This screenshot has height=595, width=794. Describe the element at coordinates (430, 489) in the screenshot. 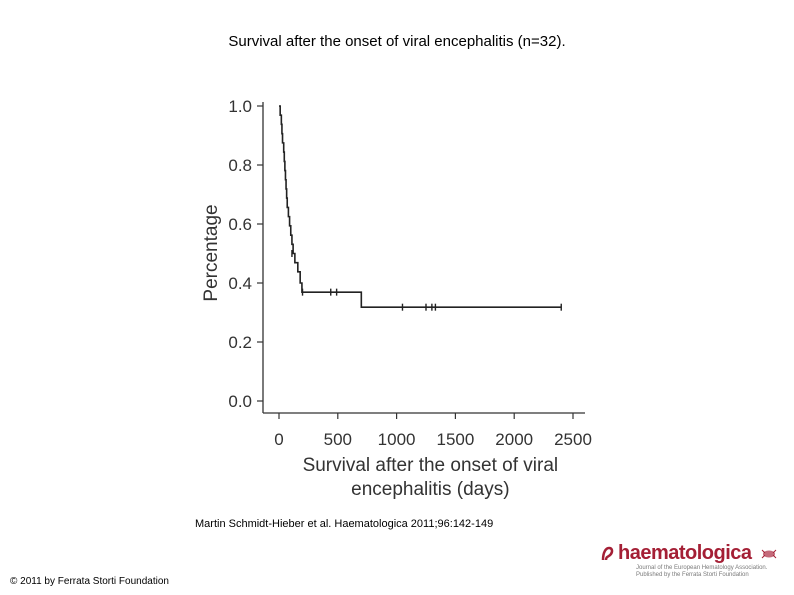

I see `x-axis-label-line2: encephalitis (days)` at that location.